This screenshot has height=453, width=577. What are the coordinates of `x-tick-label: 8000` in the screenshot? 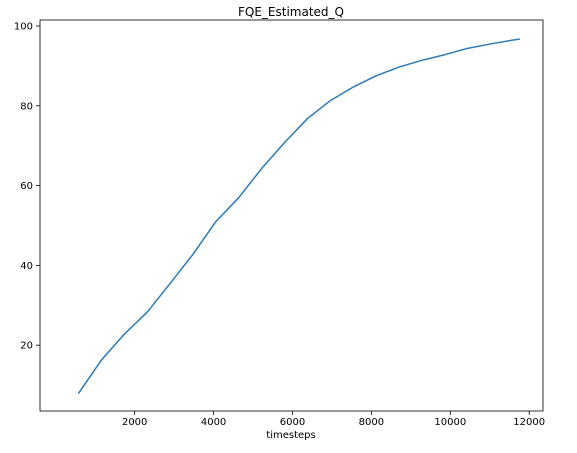 It's located at (371, 422).